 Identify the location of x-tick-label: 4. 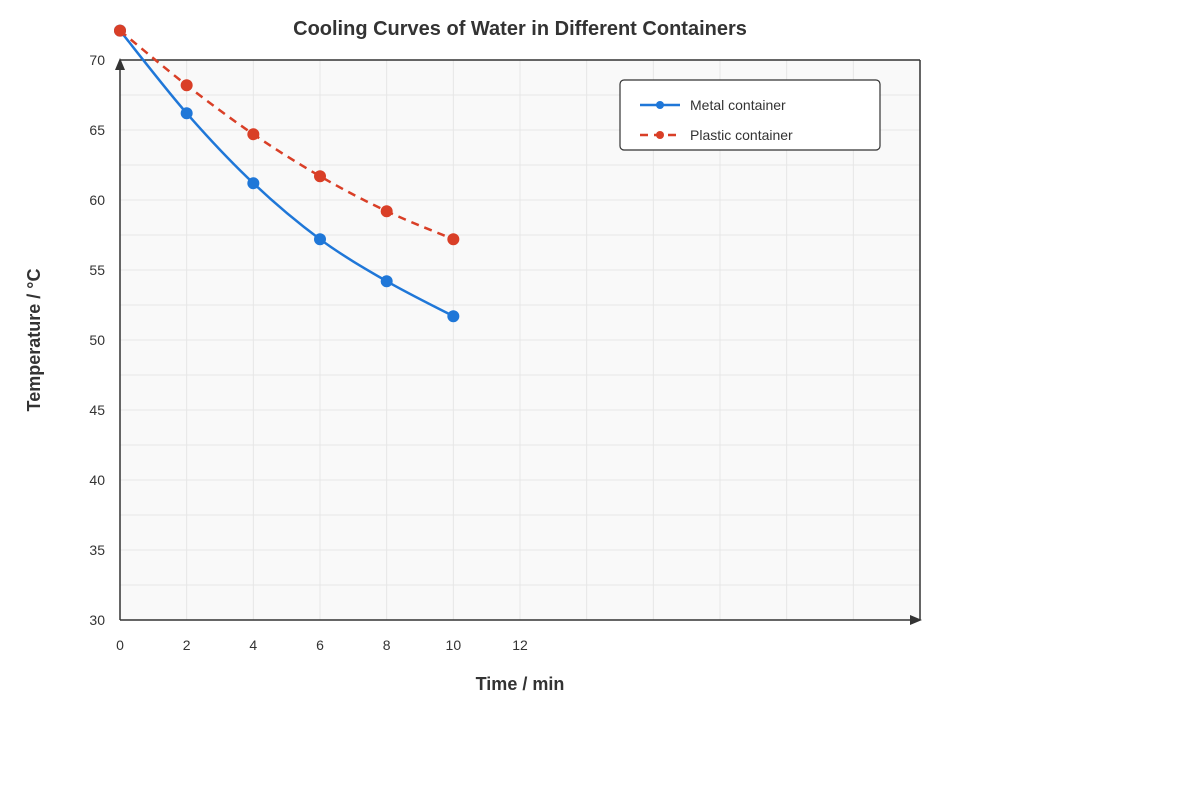
(253, 645).